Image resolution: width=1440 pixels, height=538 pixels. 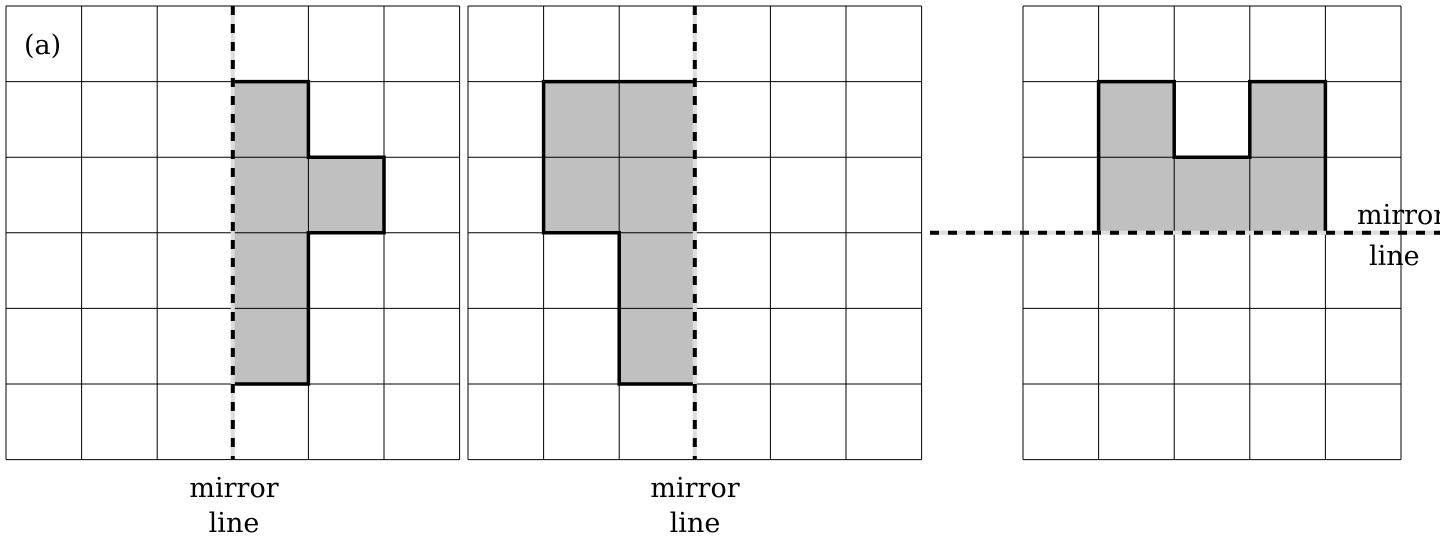 What do you see at coordinates (42, 45) in the screenshot?
I see `panel-label: (a)` at bounding box center [42, 45].